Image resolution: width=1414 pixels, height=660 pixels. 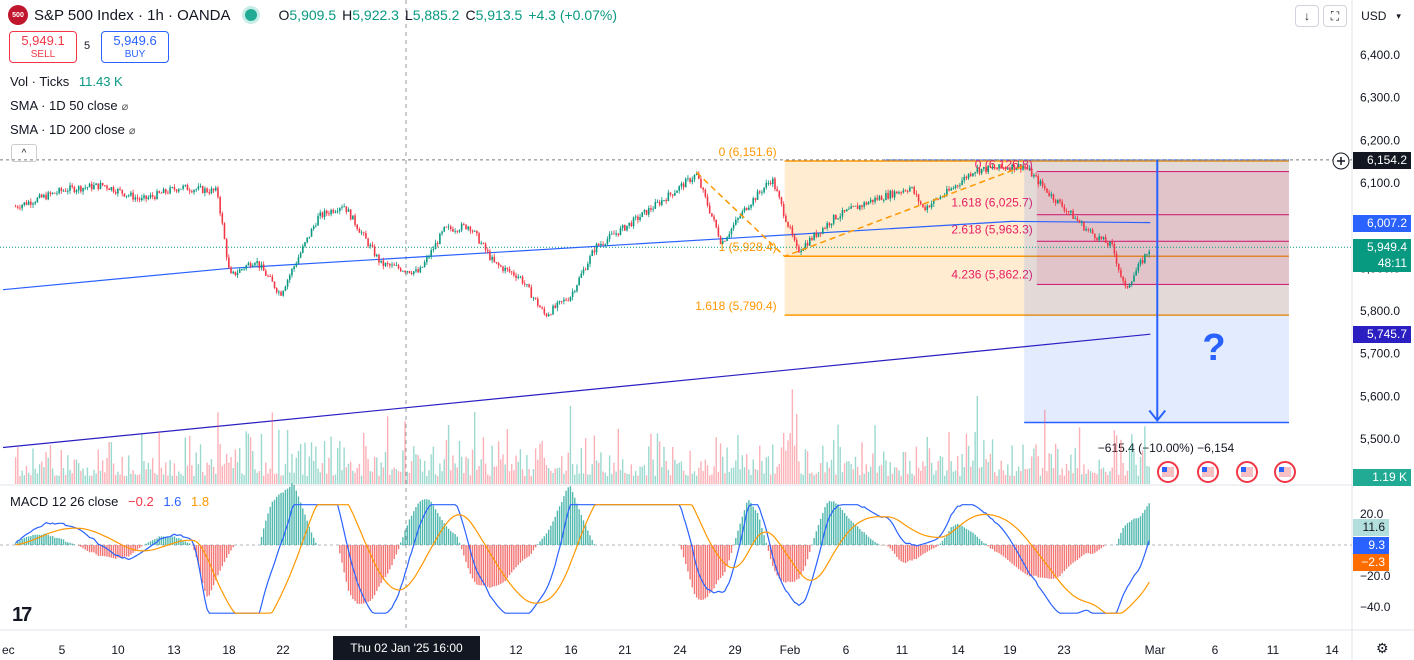 I want to click on sma50-legend: SMA · 1D 50 close ⌀, so click(x=69, y=105).